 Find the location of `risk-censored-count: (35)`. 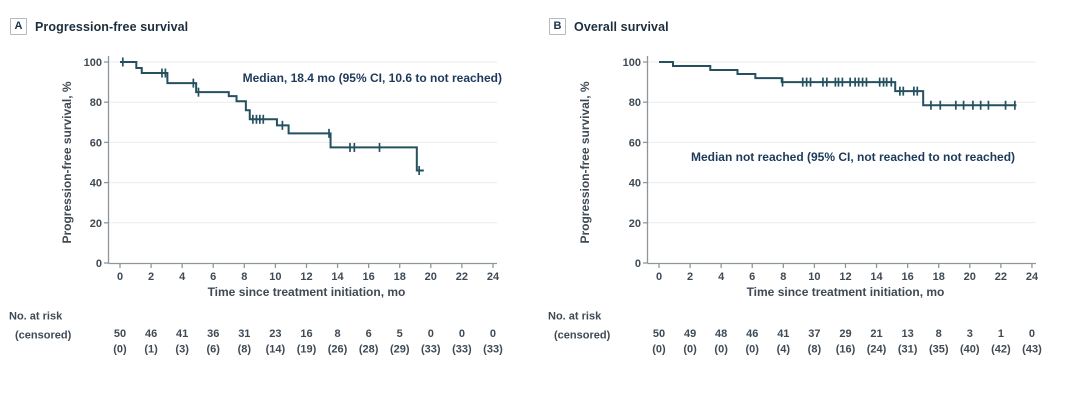

risk-censored-count: (35) is located at coordinates (939, 350).